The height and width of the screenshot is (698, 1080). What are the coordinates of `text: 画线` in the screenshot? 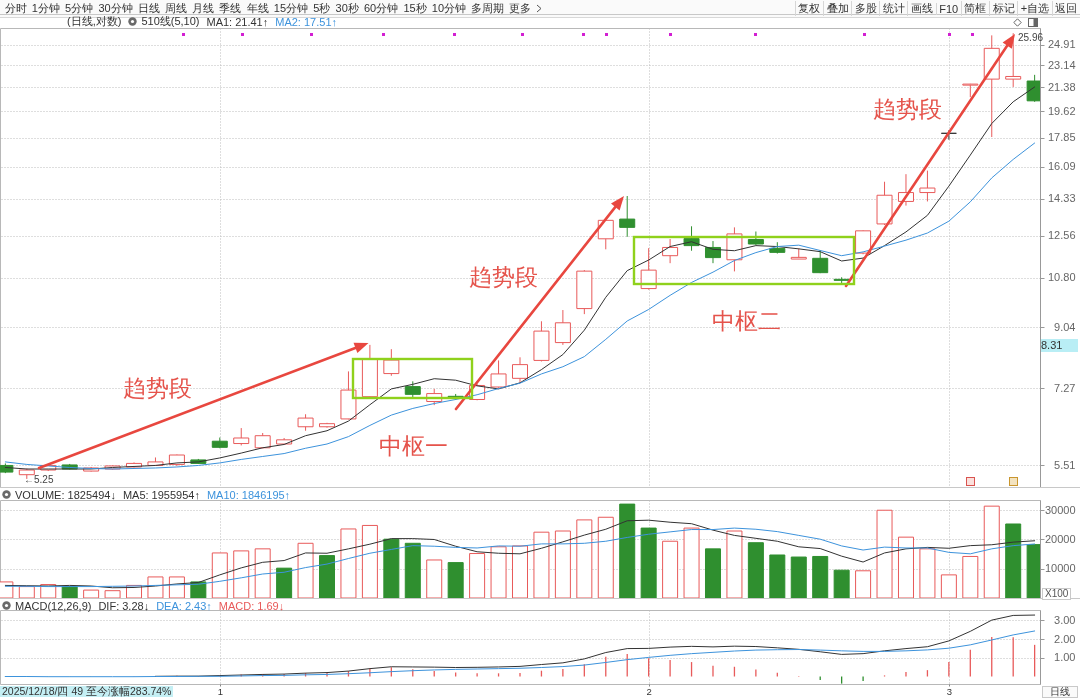 It's located at (921, 8).